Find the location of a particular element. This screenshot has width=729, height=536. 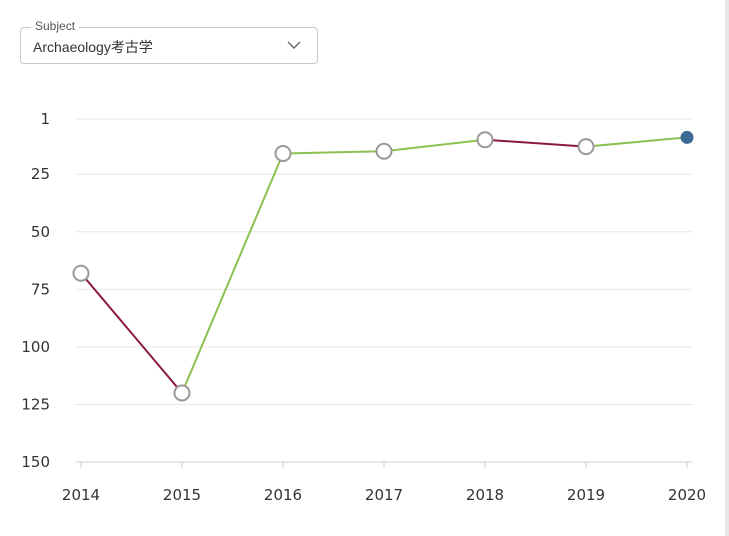

y-tick-label: 50 is located at coordinates (40, 232).